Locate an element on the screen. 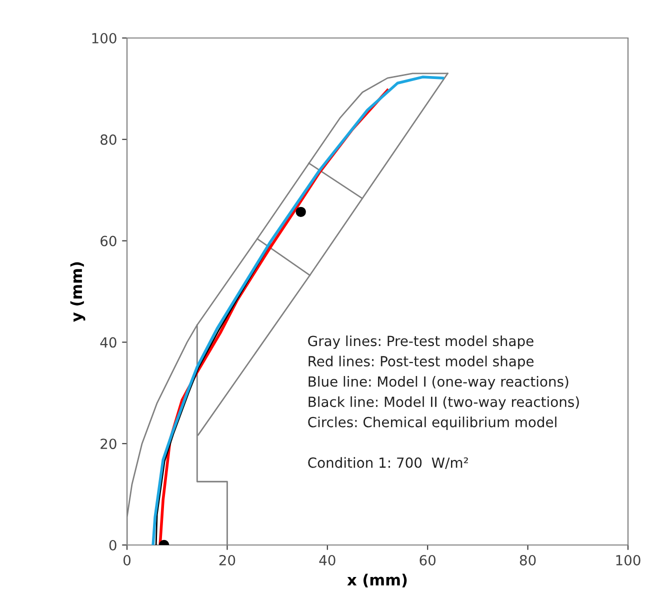 Image resolution: width=670 pixels, height=610 pixels. y-tick-label: 60 is located at coordinates (108, 241).